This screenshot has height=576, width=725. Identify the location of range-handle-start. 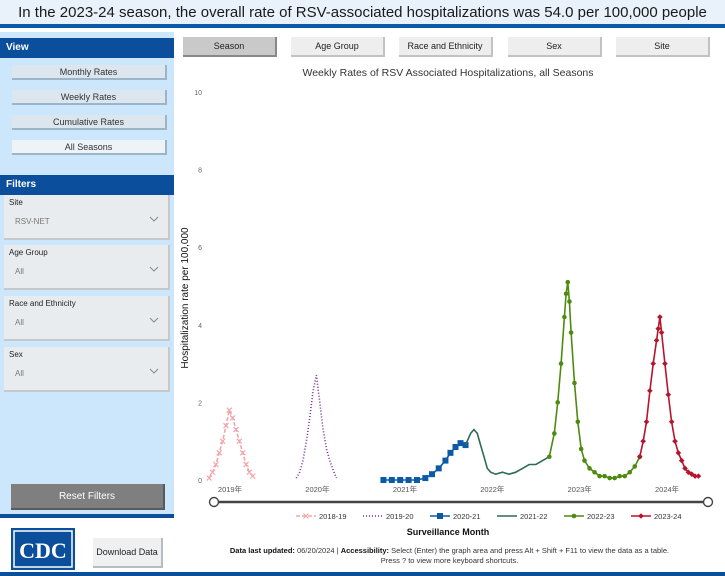
(214, 502).